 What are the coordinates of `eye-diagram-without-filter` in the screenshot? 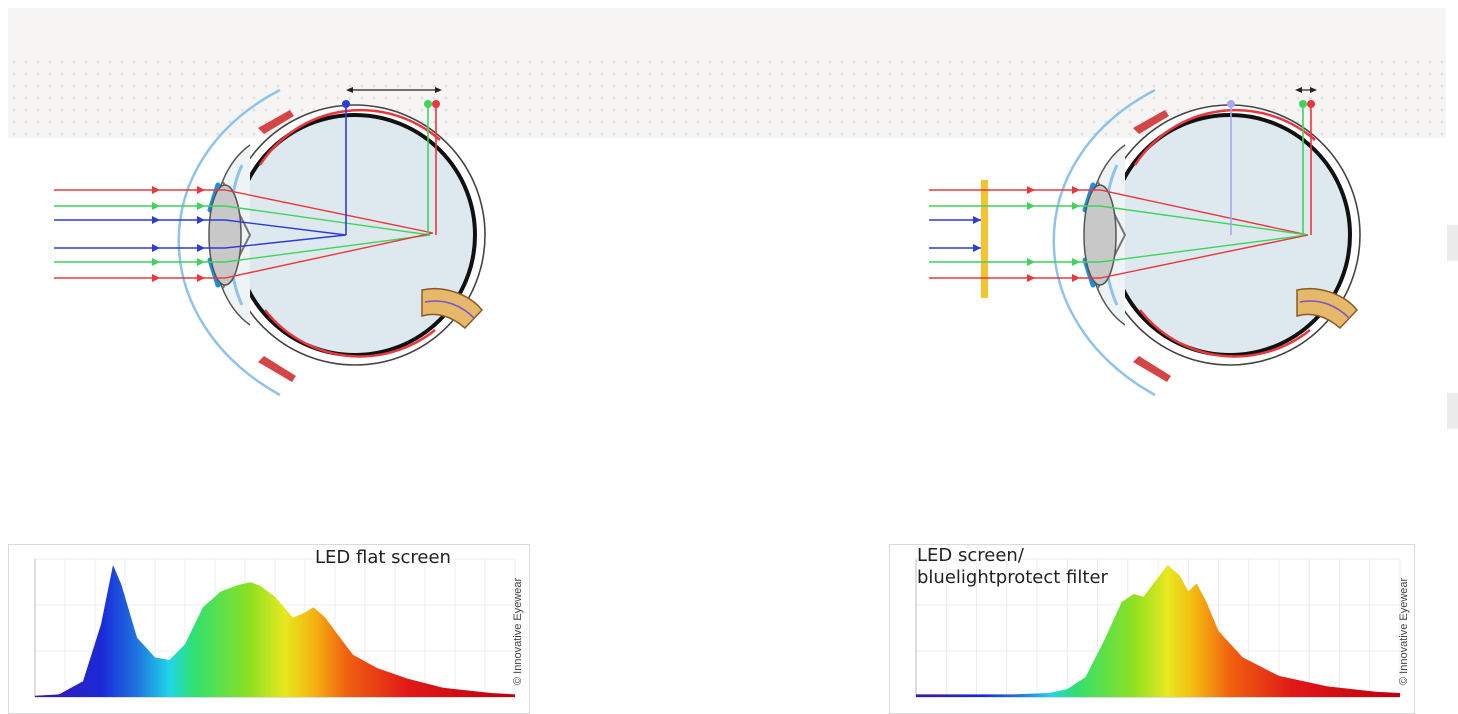 It's located at (270, 242).